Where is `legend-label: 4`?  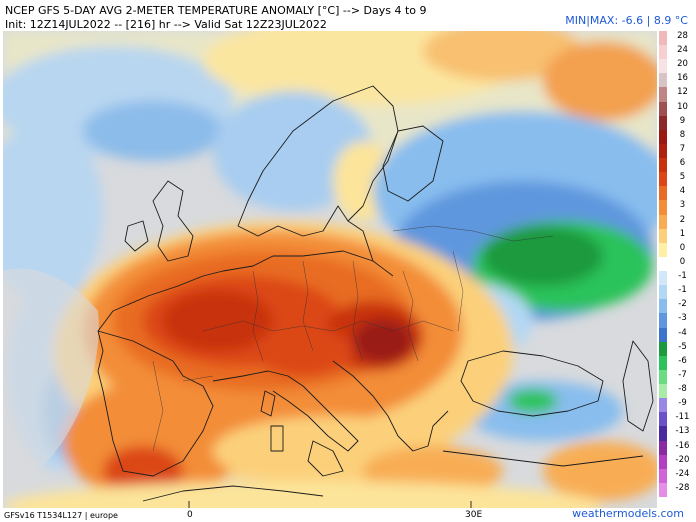 legend-label: 4 is located at coordinates (682, 191).